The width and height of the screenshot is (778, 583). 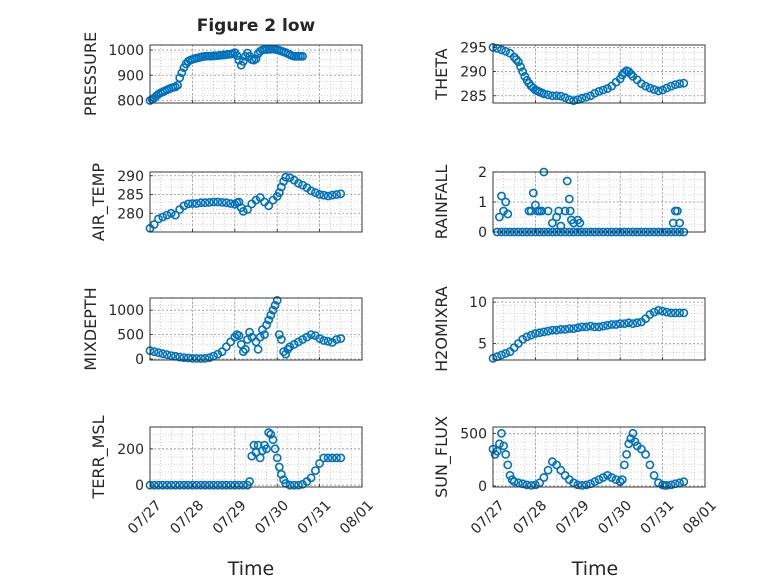 I want to click on figure-title: Figure 2 low, so click(x=256, y=26).